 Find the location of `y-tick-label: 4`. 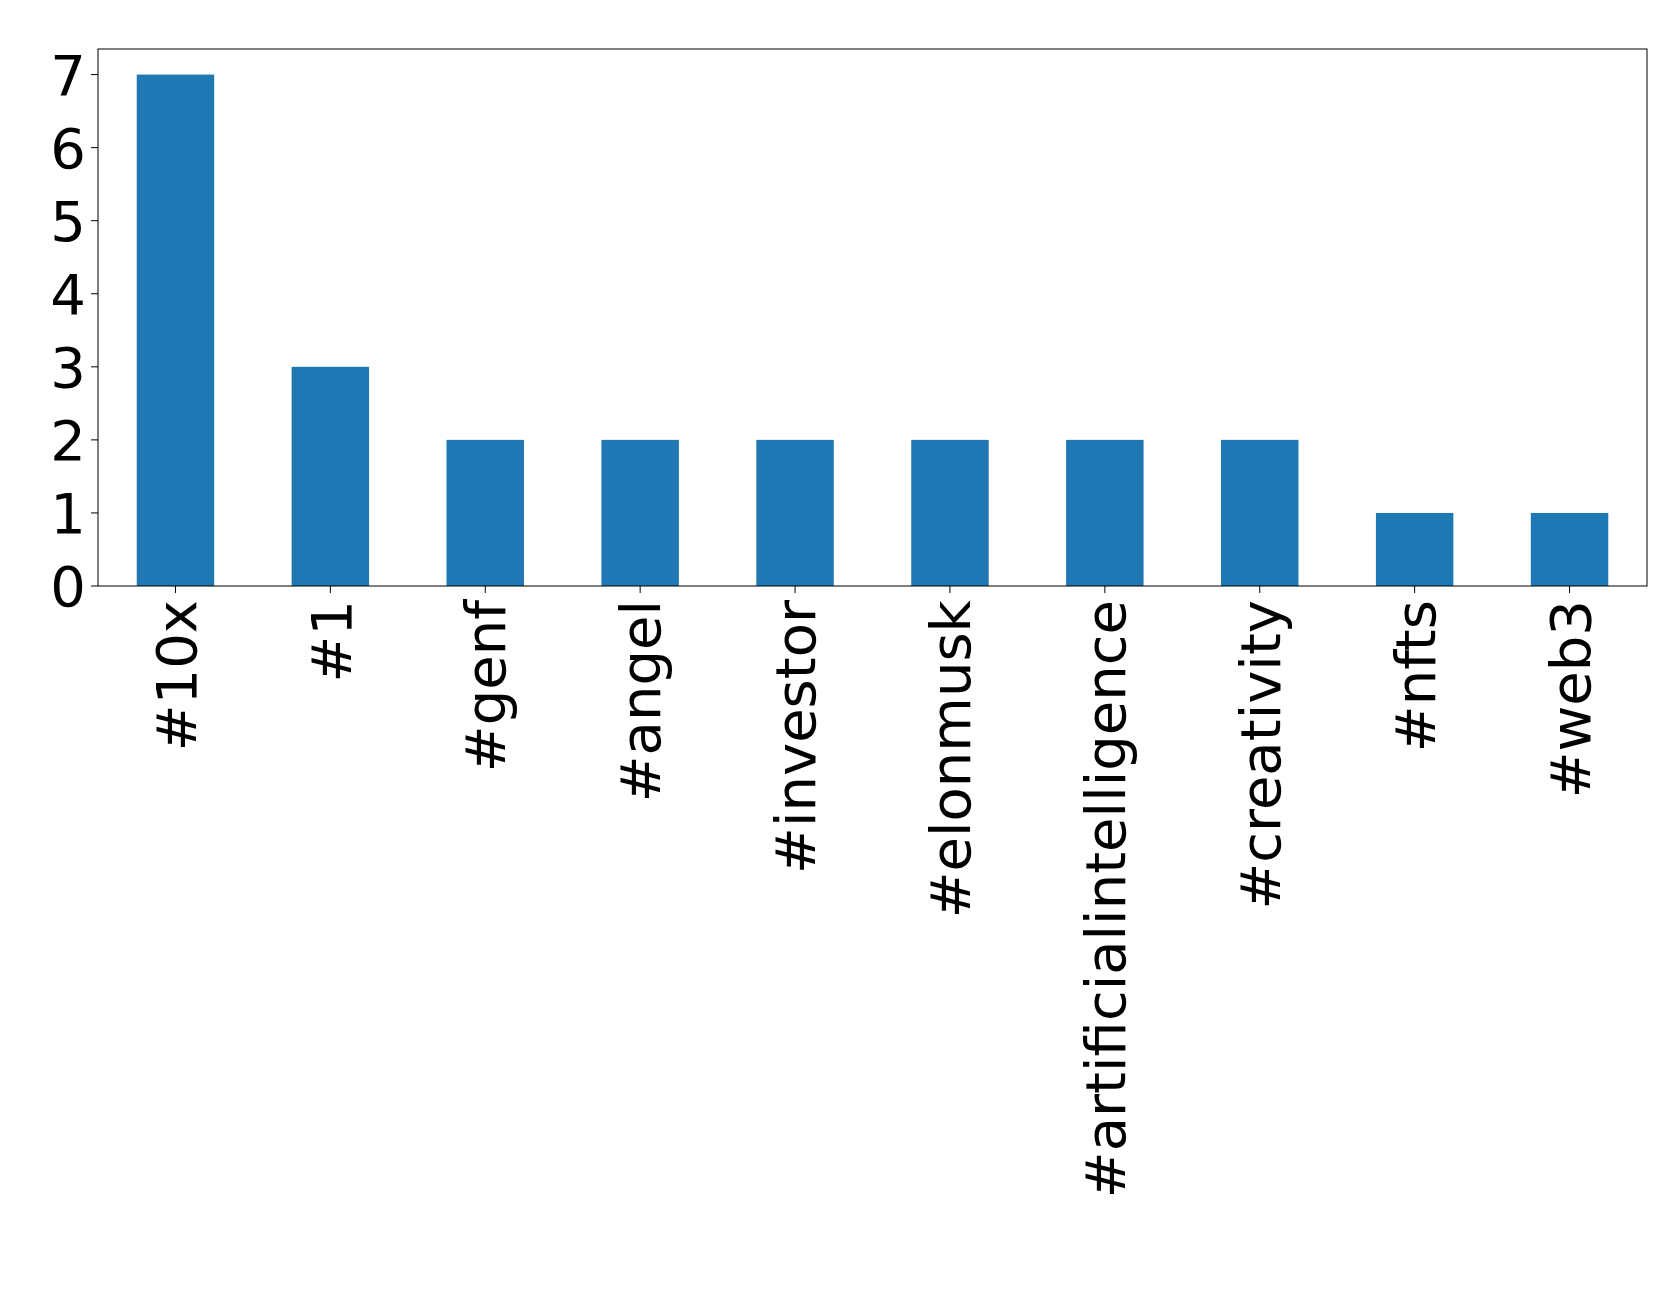

y-tick-label: 4 is located at coordinates (68, 294).